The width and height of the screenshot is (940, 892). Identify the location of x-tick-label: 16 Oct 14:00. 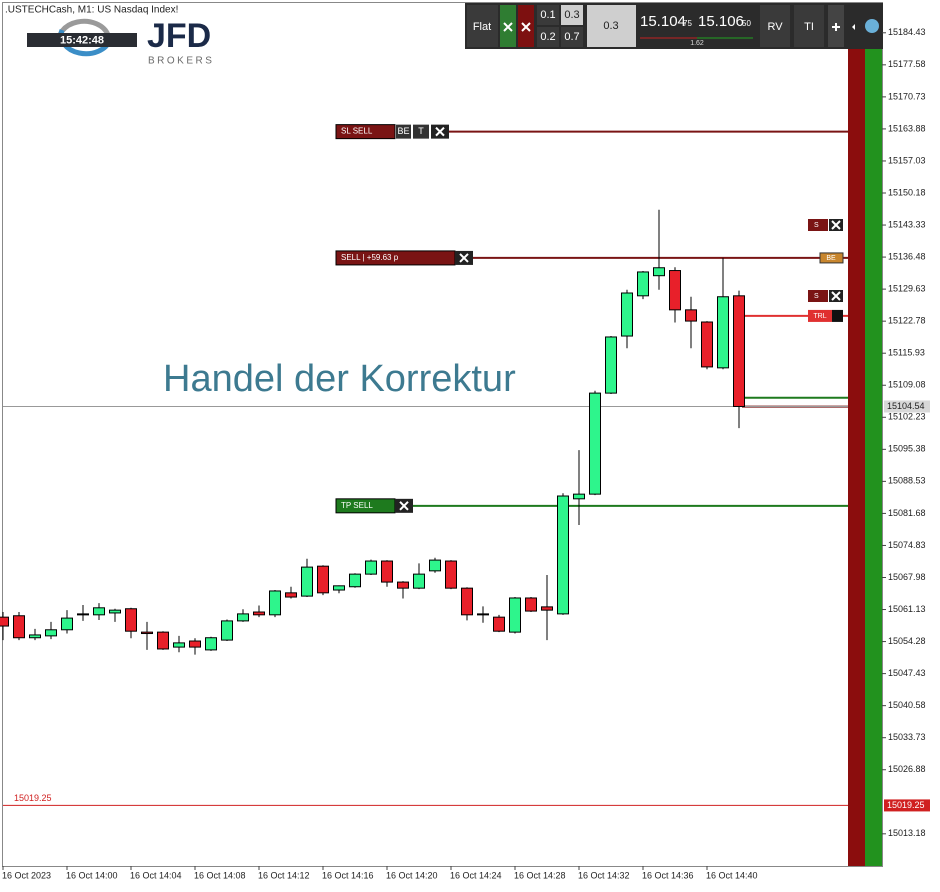
(92, 875).